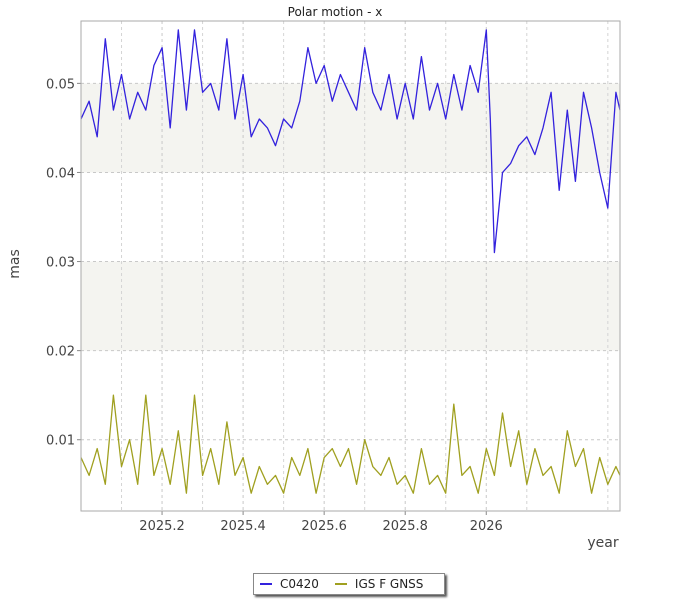  What do you see at coordinates (340, 584) in the screenshot?
I see `legend-swatch-igs` at bounding box center [340, 584].